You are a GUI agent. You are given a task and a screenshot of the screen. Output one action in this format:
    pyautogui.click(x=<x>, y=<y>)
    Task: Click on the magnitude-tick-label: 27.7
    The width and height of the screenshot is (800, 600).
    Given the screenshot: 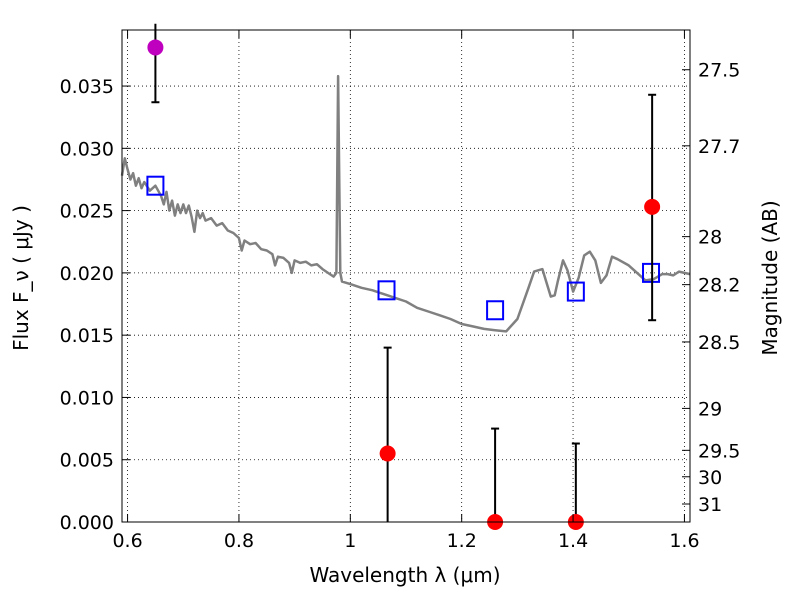 What is the action you would take?
    pyautogui.click(x=719, y=147)
    